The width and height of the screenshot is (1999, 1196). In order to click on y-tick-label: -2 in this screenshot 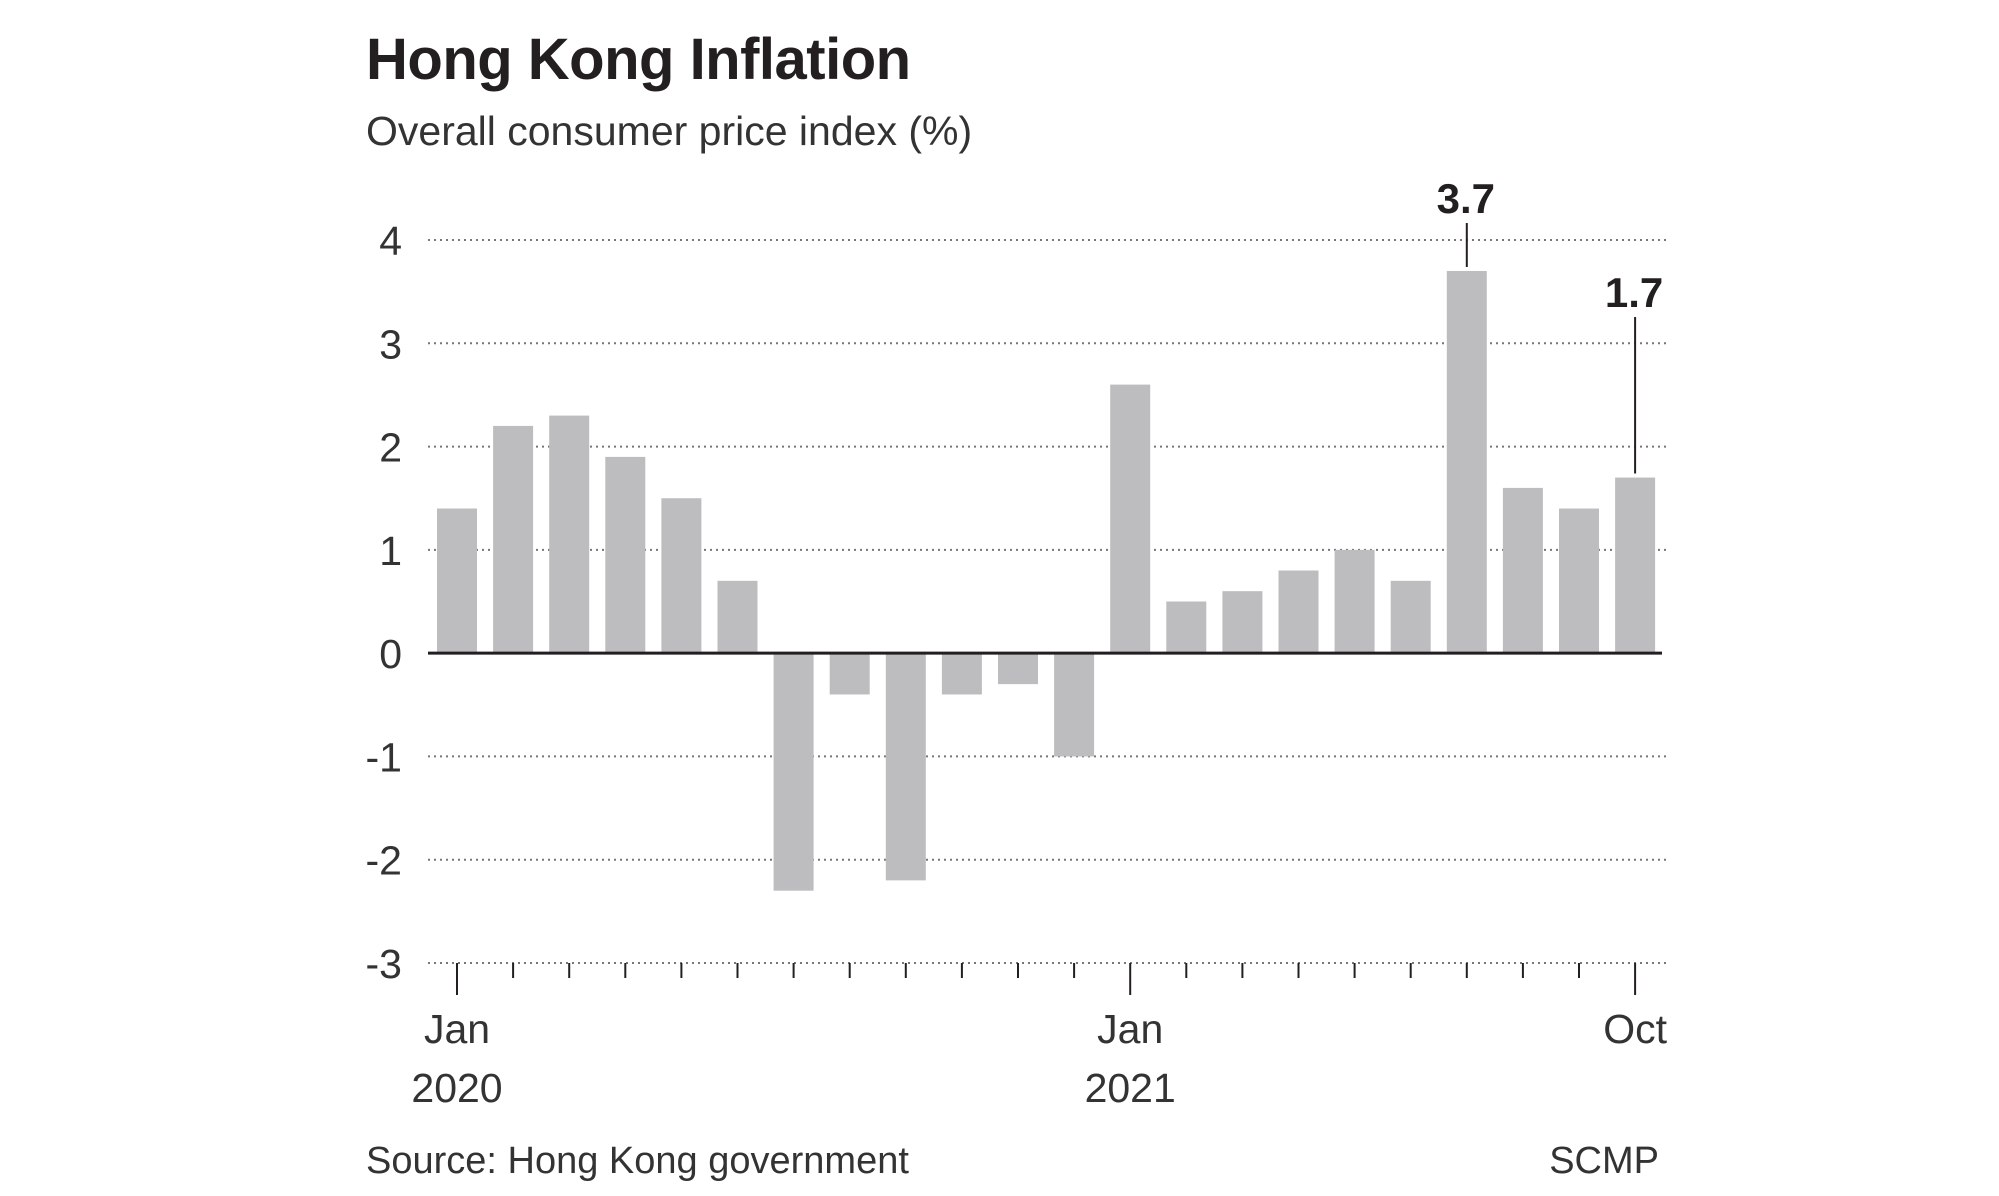, I will do `click(384, 861)`.